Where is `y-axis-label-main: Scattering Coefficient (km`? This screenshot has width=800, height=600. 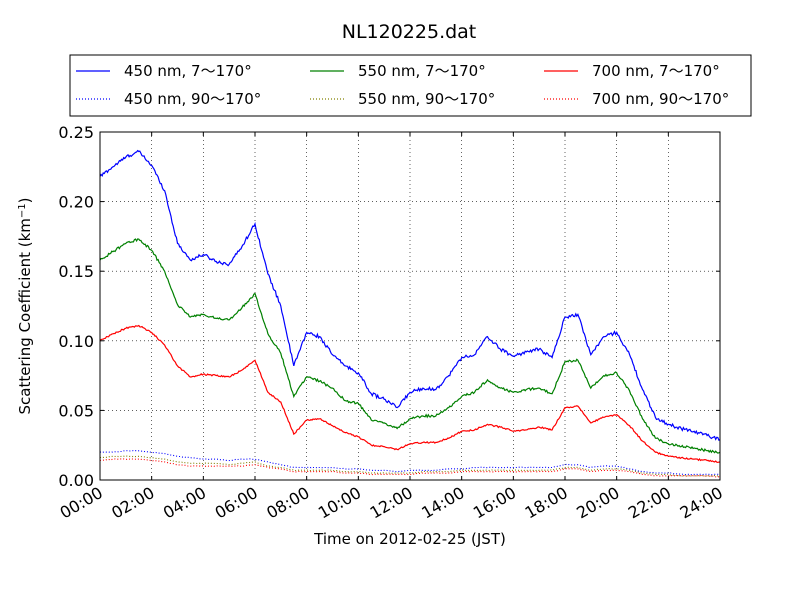
y-axis-label-main: Scattering Coefficient (km is located at coordinates (25, 316).